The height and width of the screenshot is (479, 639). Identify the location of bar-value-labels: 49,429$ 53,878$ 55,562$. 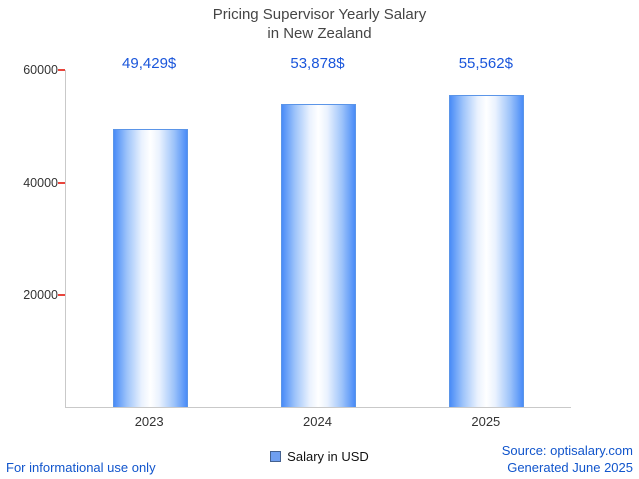
(317, 63).